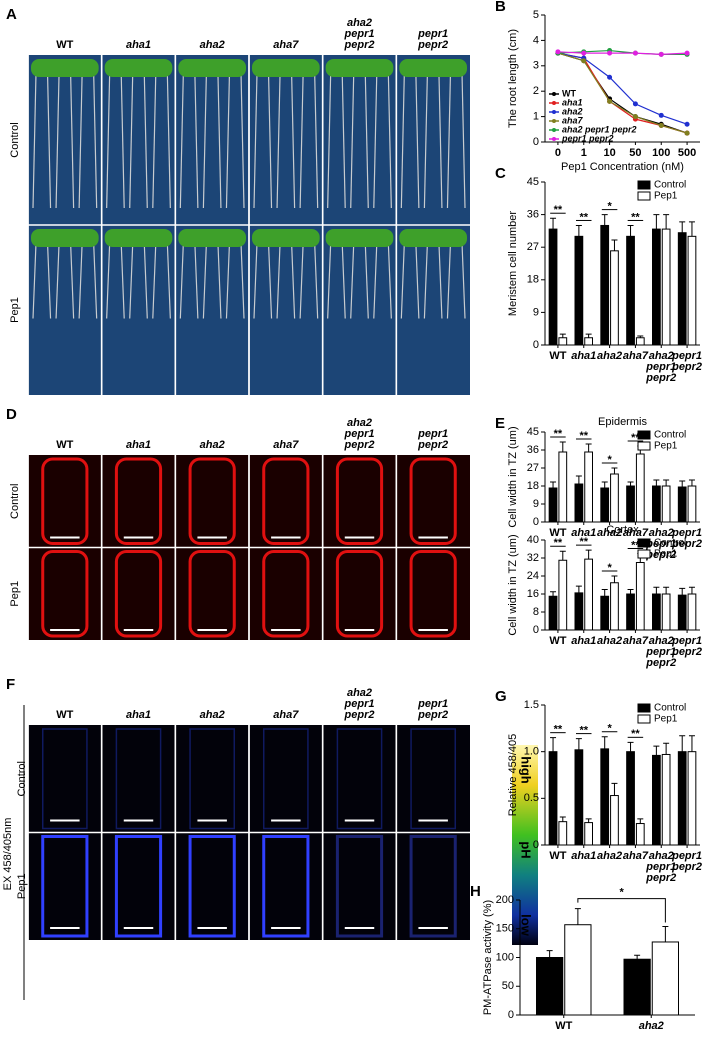 This screenshot has height=1045, width=709. I want to click on legend-label: aha2, so click(572, 111).